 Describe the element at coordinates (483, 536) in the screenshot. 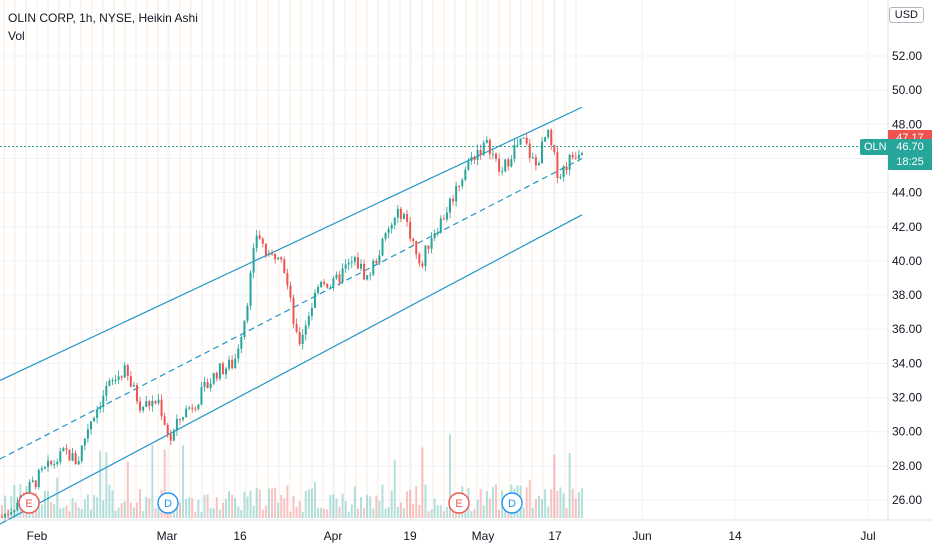

I see `x-tick-label: May` at that location.